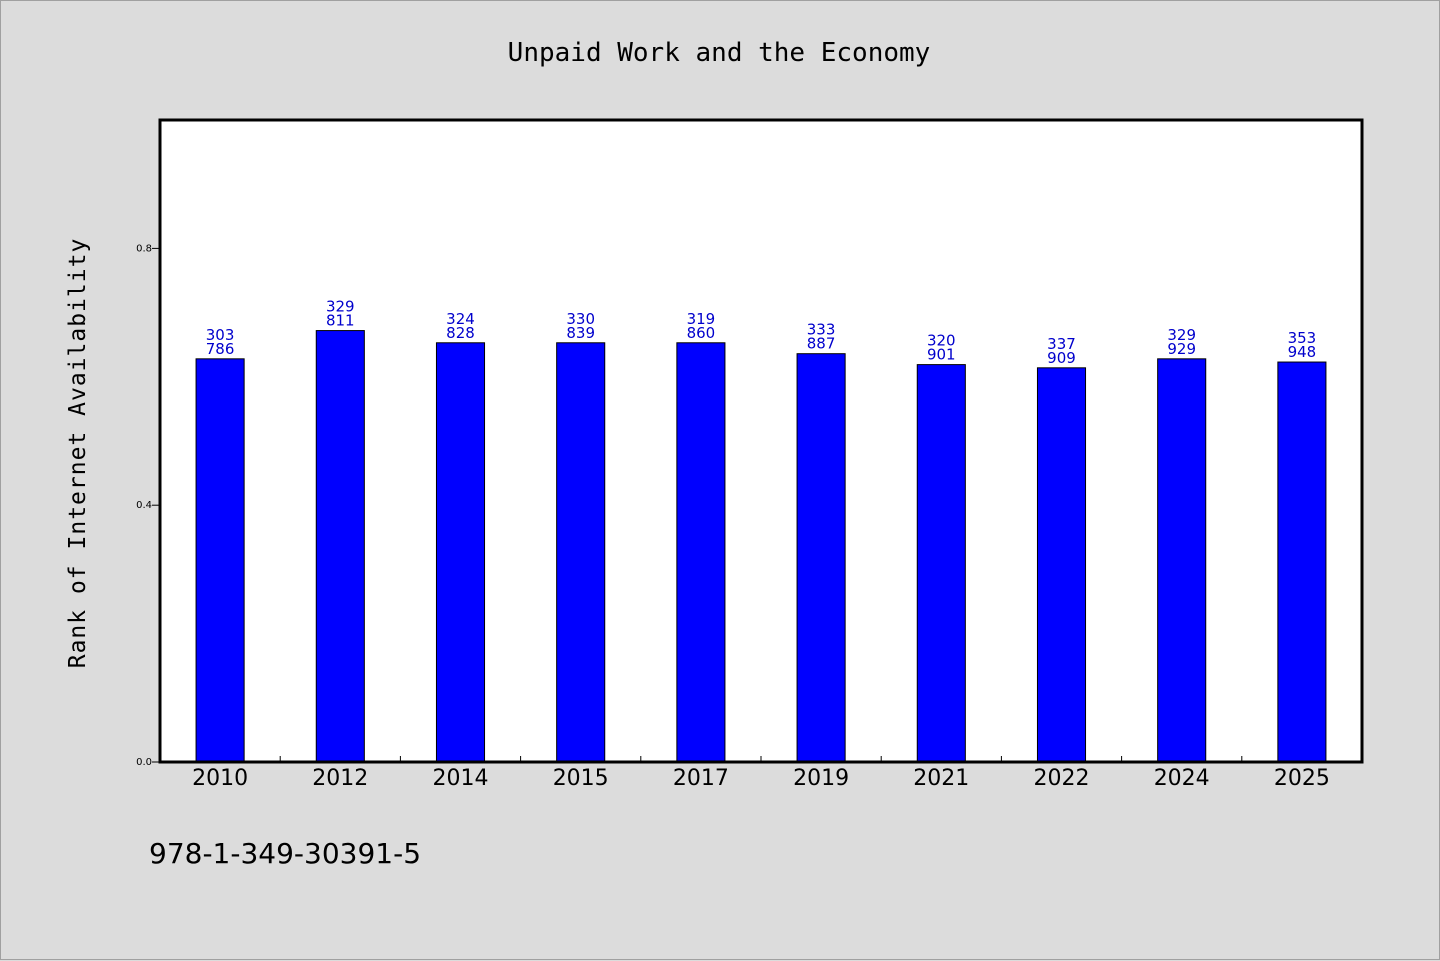  I want to click on bar-2025, so click(1302, 562).